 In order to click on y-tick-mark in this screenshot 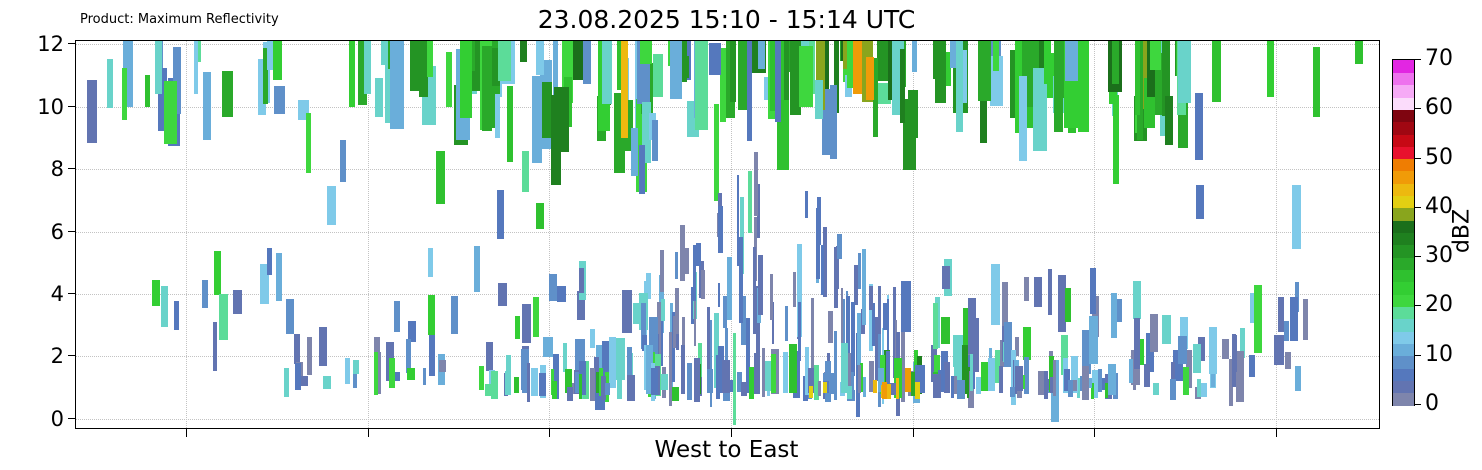, I will do `click(72, 293)`.